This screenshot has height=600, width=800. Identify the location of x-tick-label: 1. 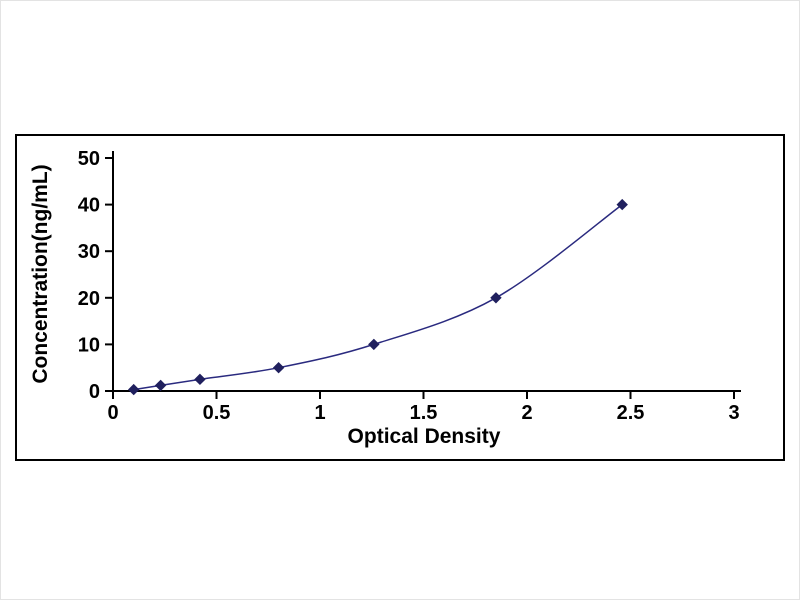
(319, 413).